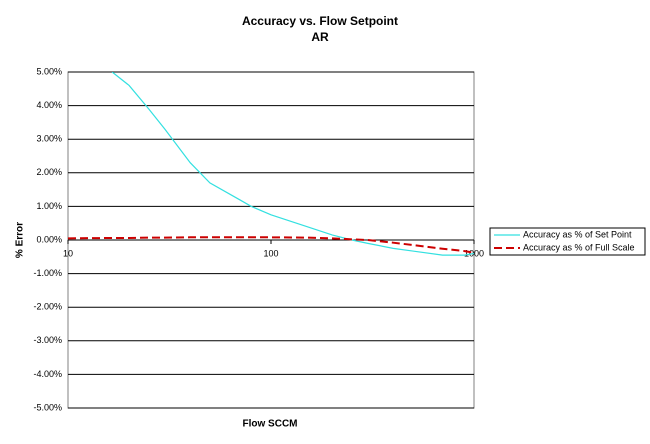 This screenshot has height=444, width=650. What do you see at coordinates (270, 253) in the screenshot?
I see `x-tick-label: 100` at bounding box center [270, 253].